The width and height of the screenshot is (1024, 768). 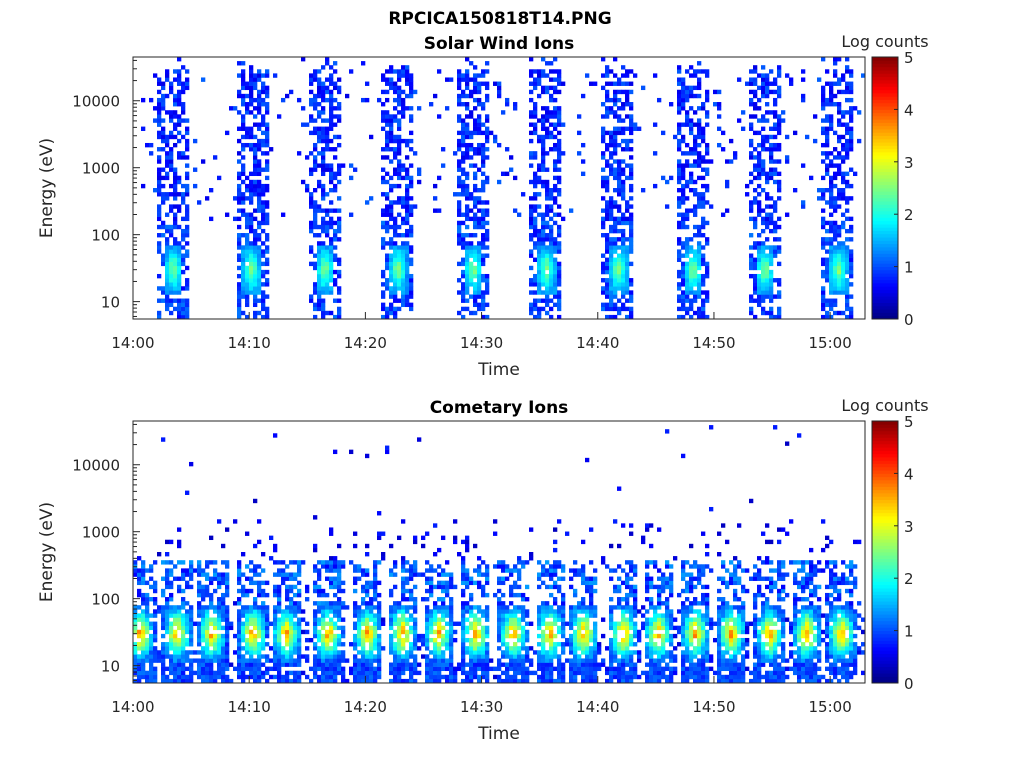 I want to click on colorbar-segment, so click(x=885, y=147).